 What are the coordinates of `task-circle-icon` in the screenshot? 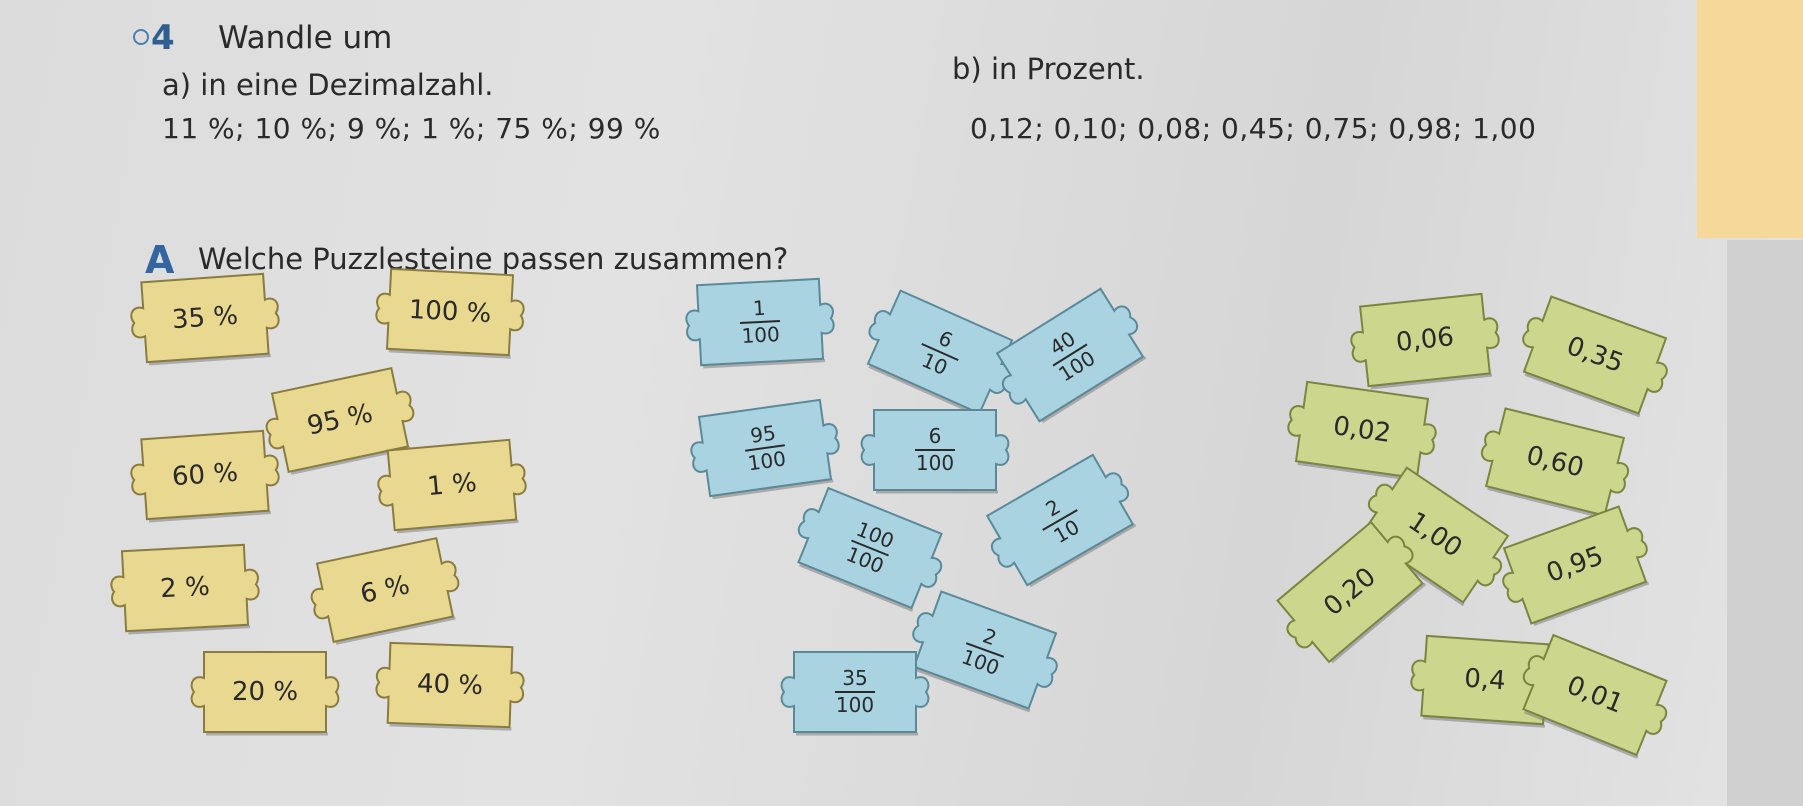 It's located at (141, 37).